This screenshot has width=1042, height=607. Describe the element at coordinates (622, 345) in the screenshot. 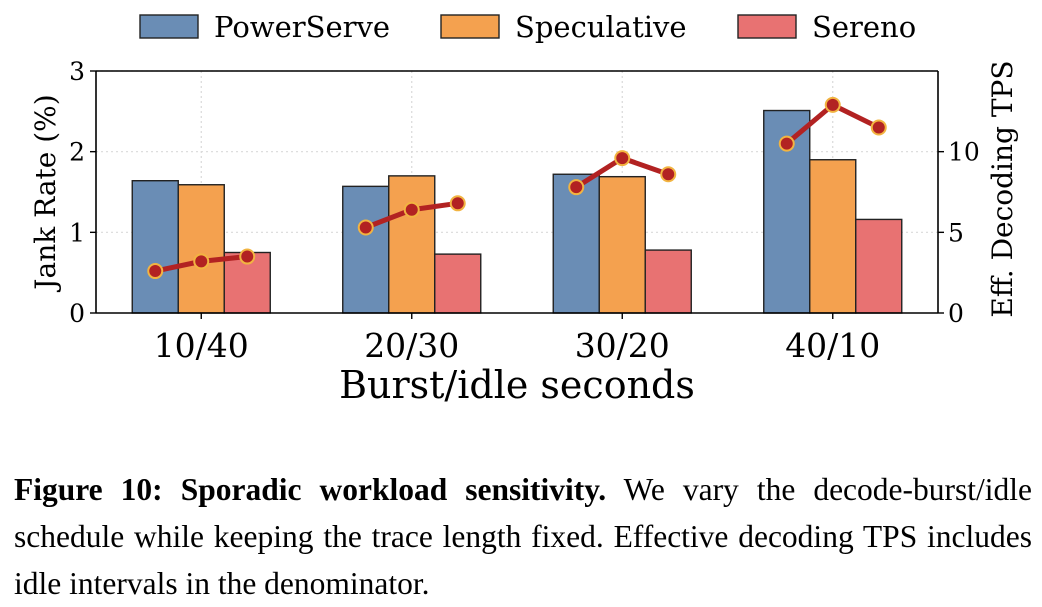

I see `x-tick-label-2: 30/20` at that location.